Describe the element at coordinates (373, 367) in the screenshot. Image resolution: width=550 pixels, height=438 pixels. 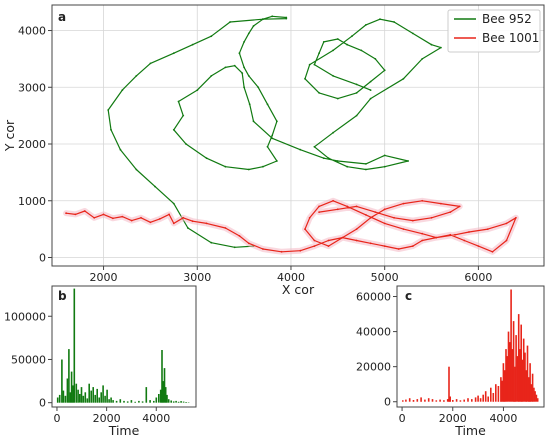
I see `y-tick-label: 20000` at that location.